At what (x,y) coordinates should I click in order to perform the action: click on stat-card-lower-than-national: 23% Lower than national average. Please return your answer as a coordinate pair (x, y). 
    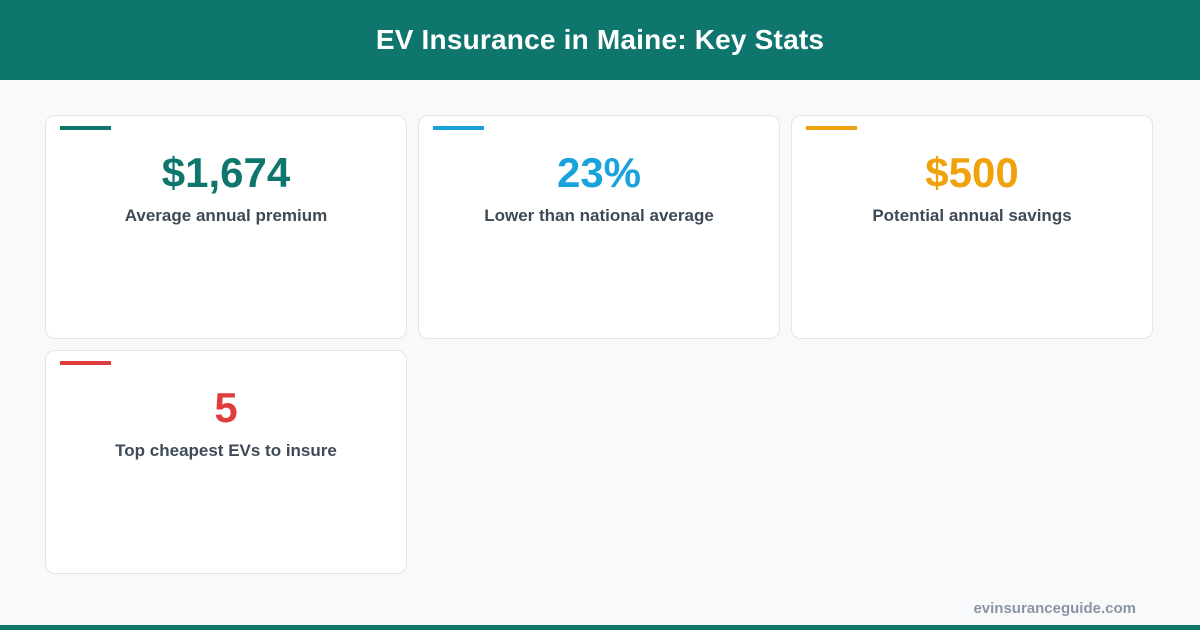
    Looking at the image, I should click on (599, 227).